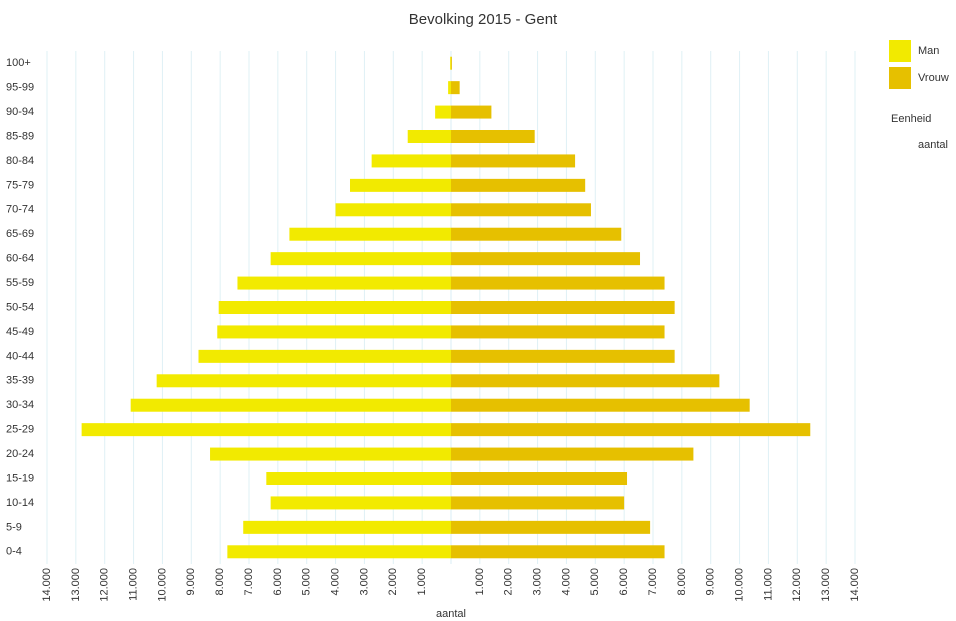  Describe the element at coordinates (928, 51) in the screenshot. I see `legend-label: Man` at that location.